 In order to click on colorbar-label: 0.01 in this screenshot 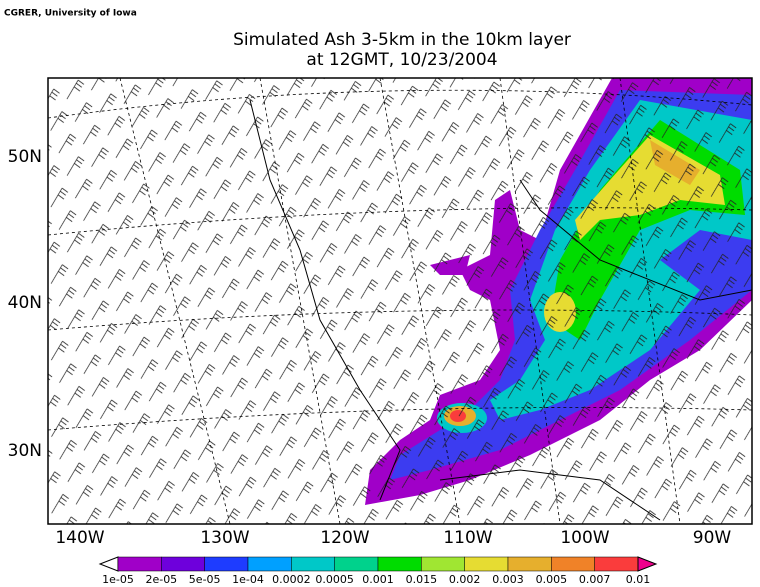, I will do `click(638, 579)`.